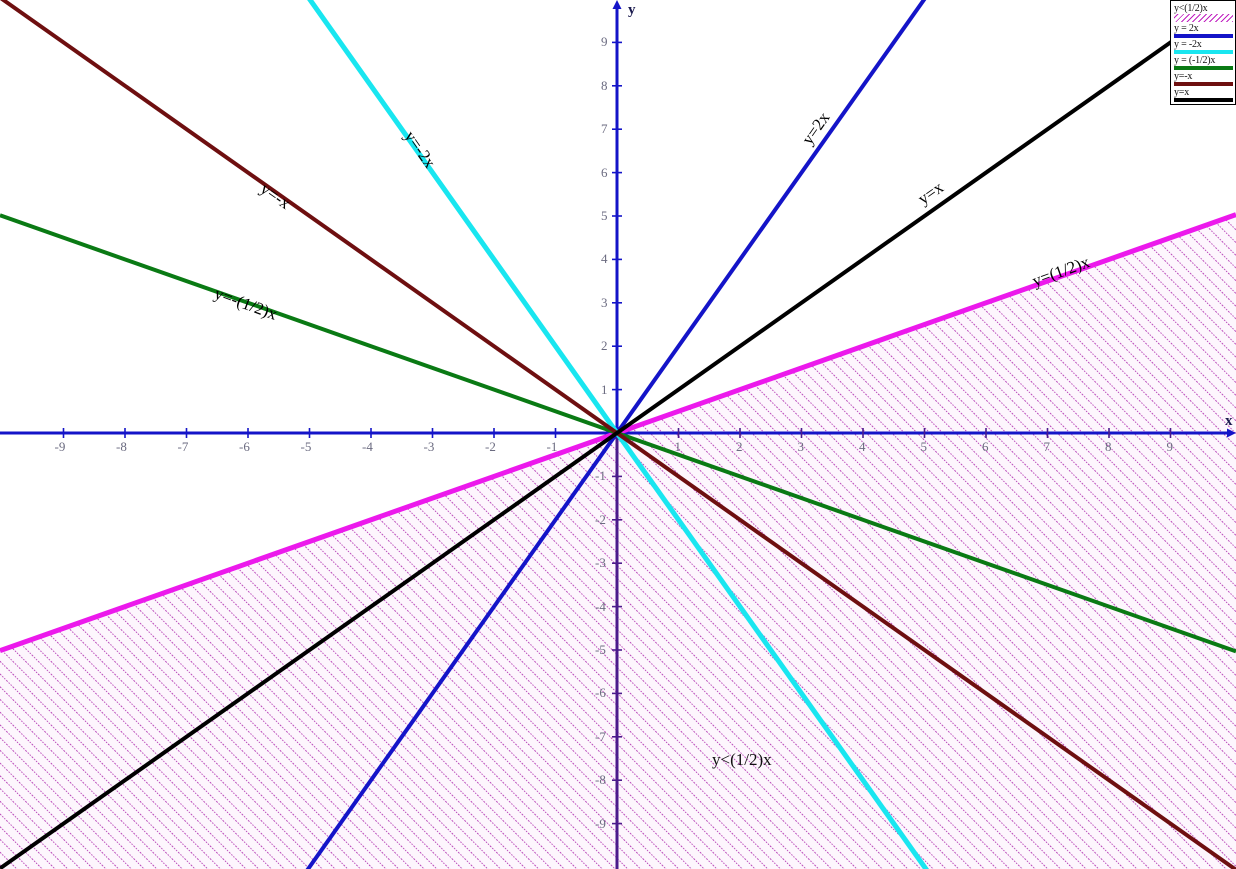  I want to click on x-tick-label: -3, so click(429, 446).